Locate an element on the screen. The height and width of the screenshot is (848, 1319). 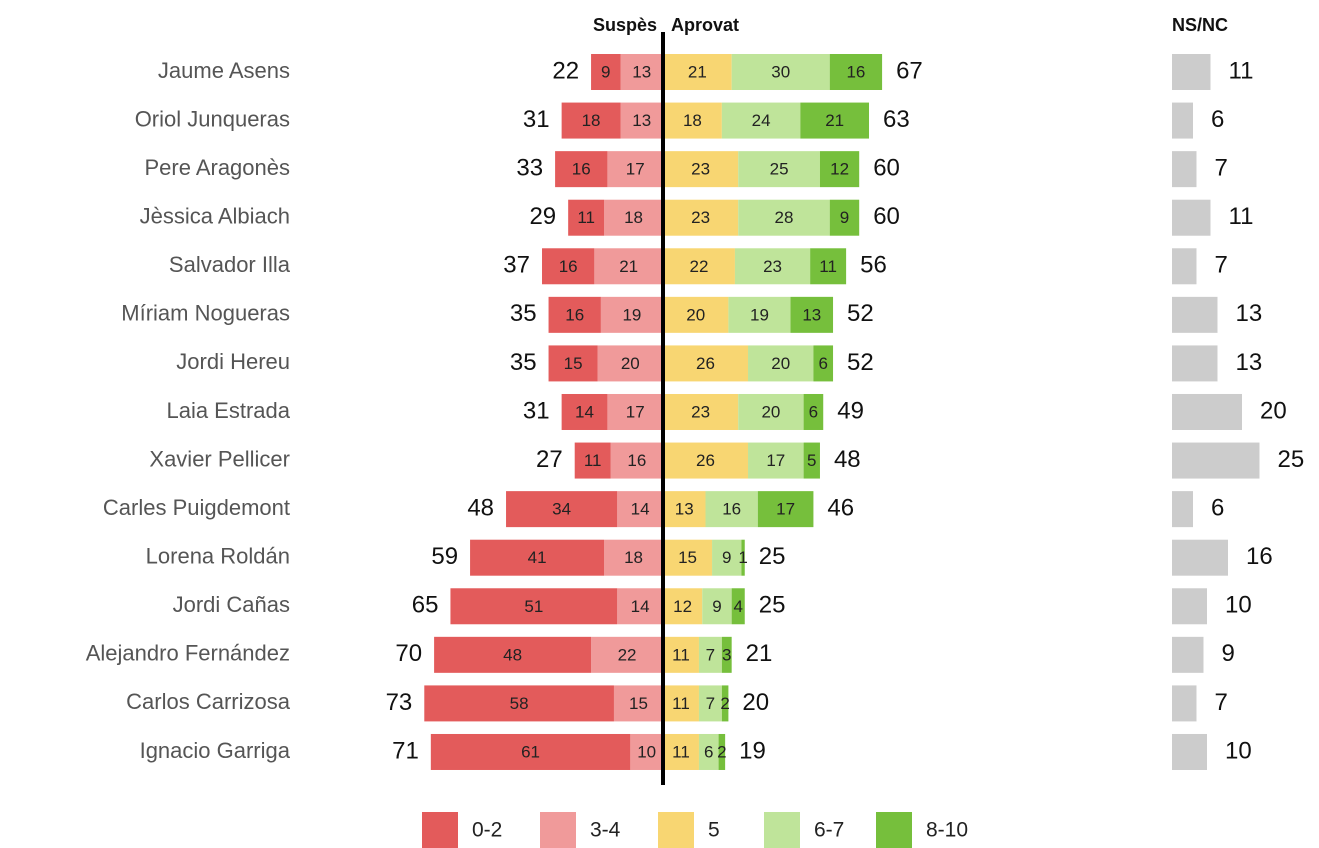
segment-label: 14 is located at coordinates (584, 411).